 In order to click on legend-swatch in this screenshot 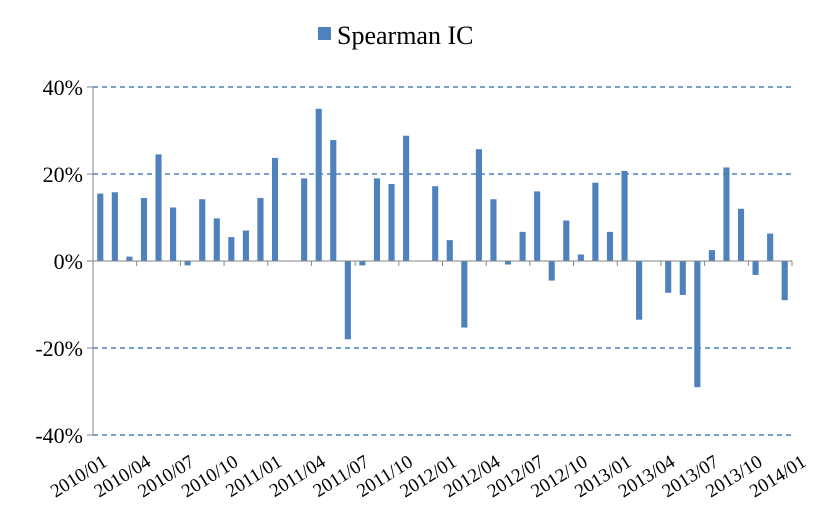, I will do `click(324, 33)`.